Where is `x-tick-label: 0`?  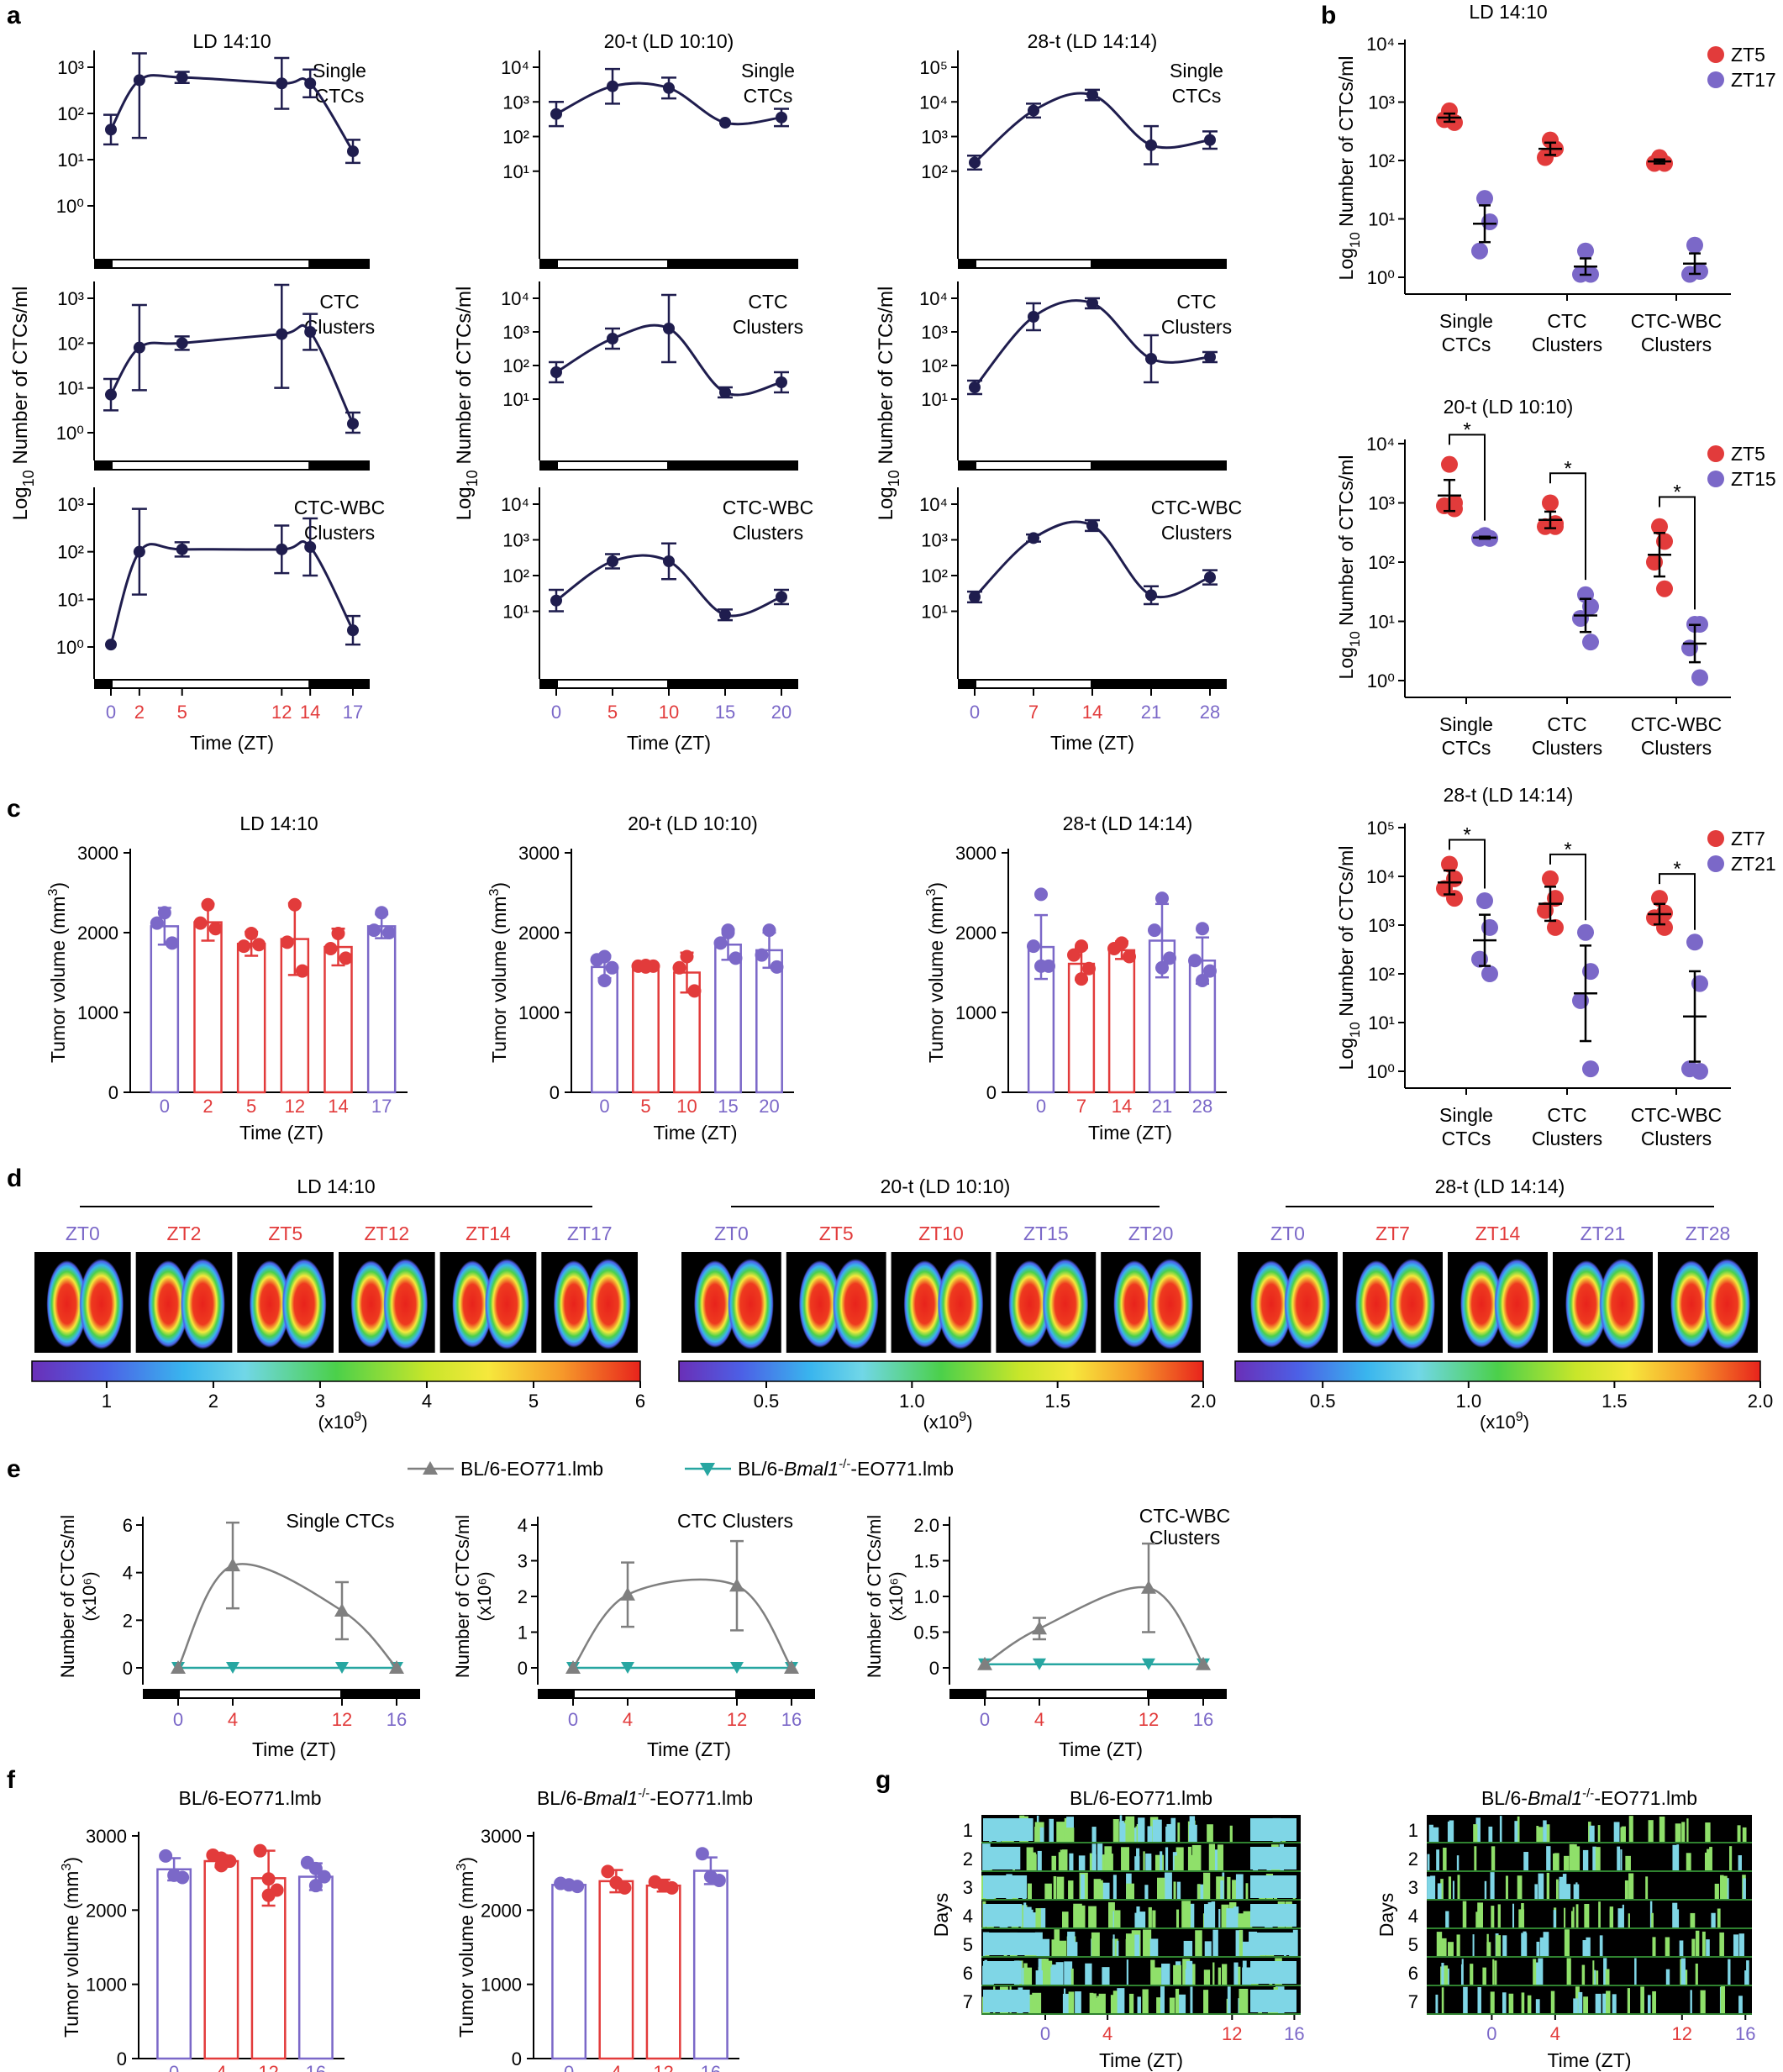 x-tick-label: 0 is located at coordinates (573, 1719).